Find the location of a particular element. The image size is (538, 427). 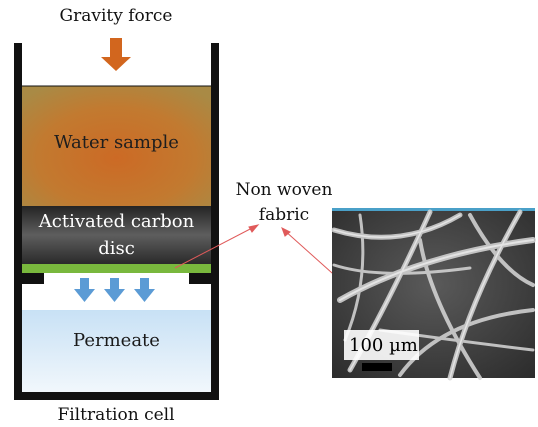

non-woven-fabric-label: Non woven fabric is located at coordinates (284, 202).